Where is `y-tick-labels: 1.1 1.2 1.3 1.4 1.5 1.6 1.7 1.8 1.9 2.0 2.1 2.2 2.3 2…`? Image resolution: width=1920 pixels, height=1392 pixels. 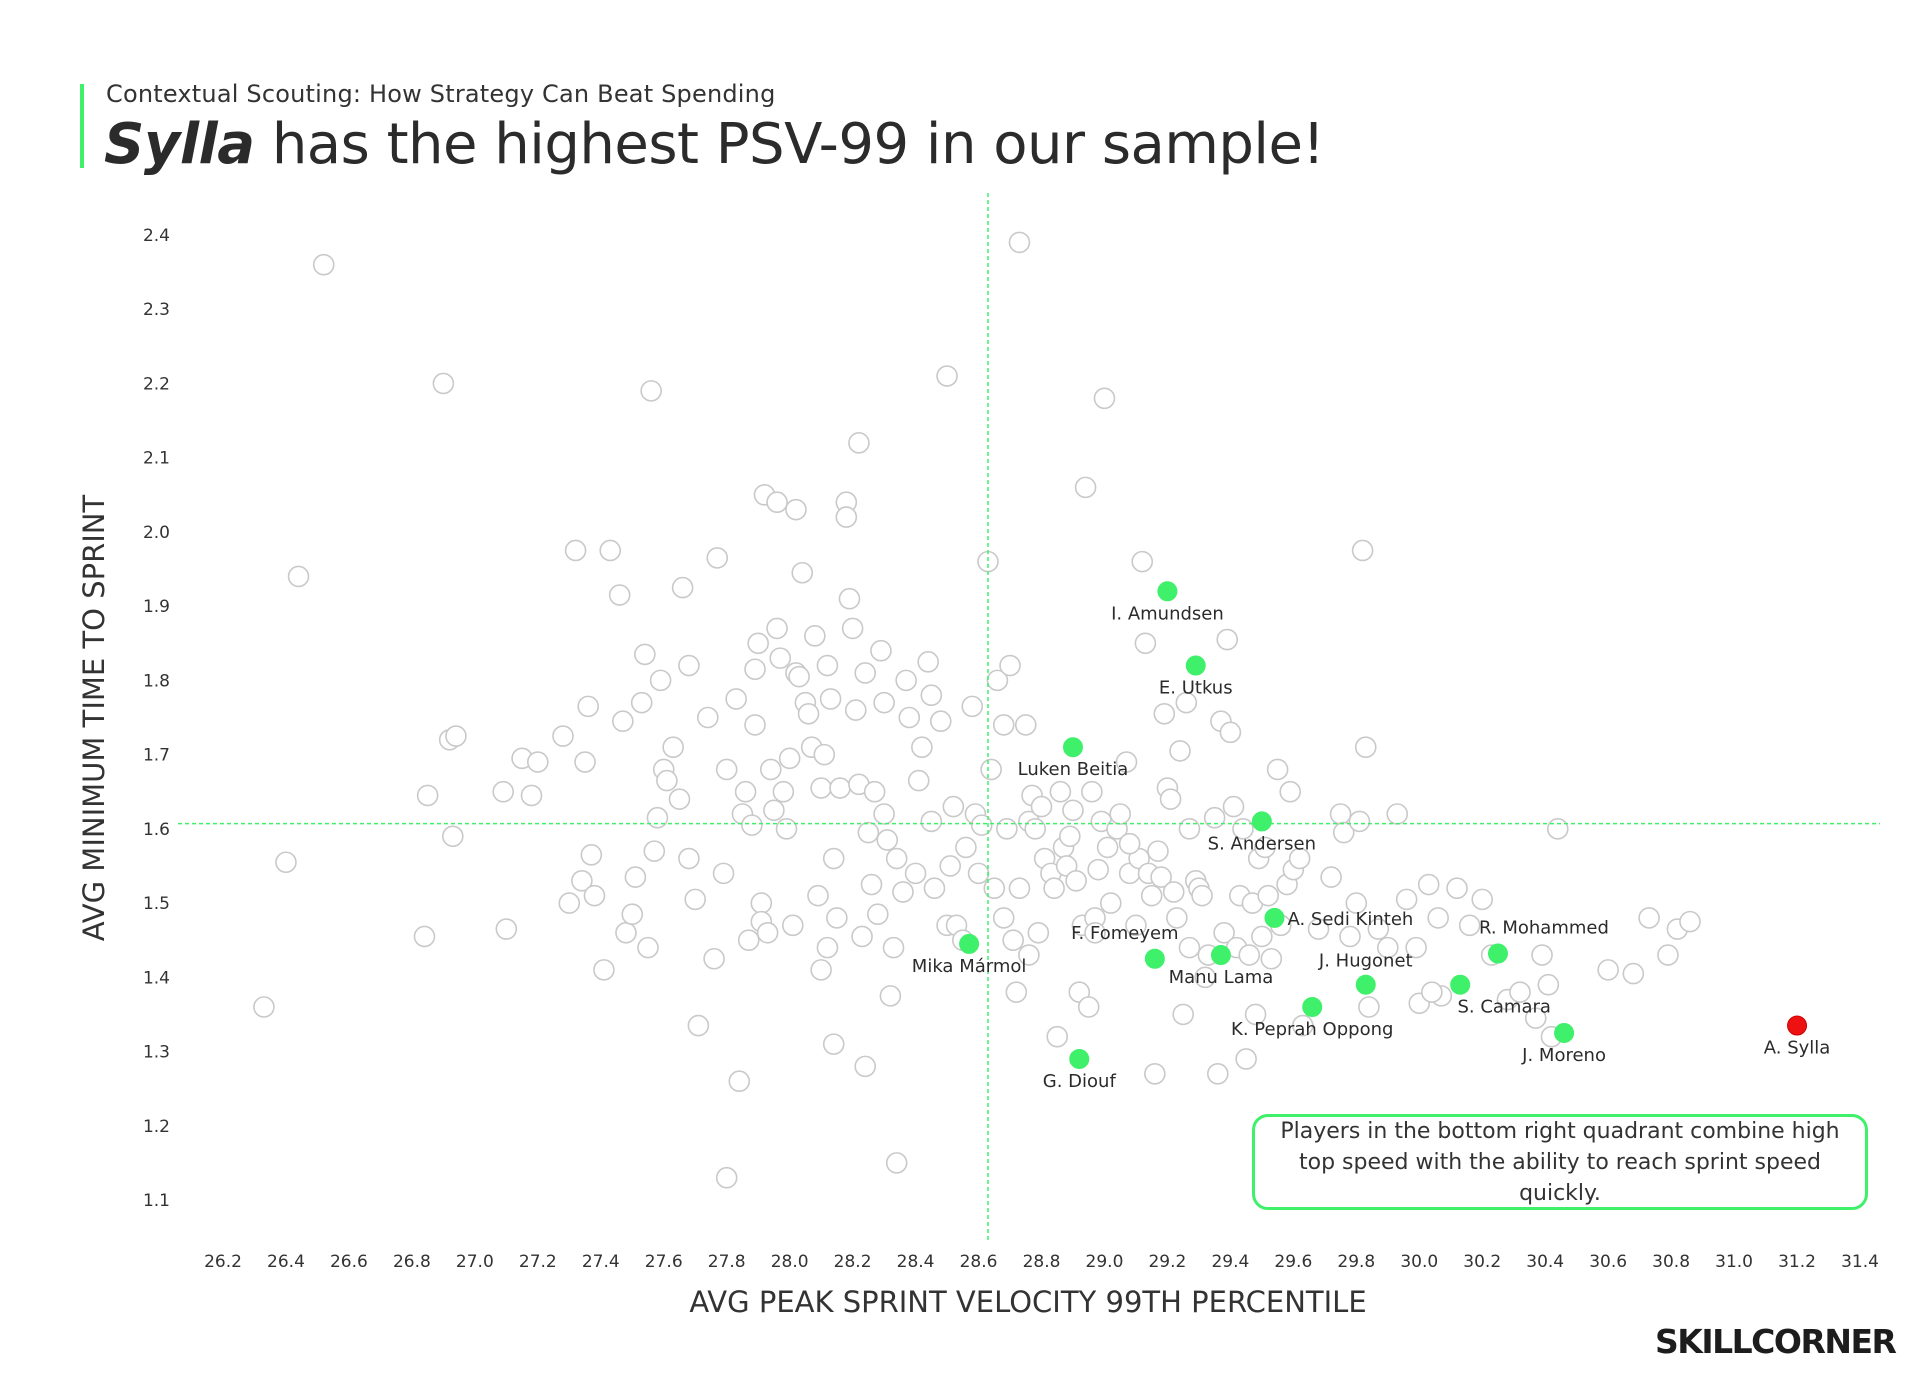
y-tick-labels: 1.1 1.2 1.3 1.4 1.5 1.6 1.7 1.8 1.9 2.0 2.1 2.2 2.3 2… is located at coordinates (156, 718).